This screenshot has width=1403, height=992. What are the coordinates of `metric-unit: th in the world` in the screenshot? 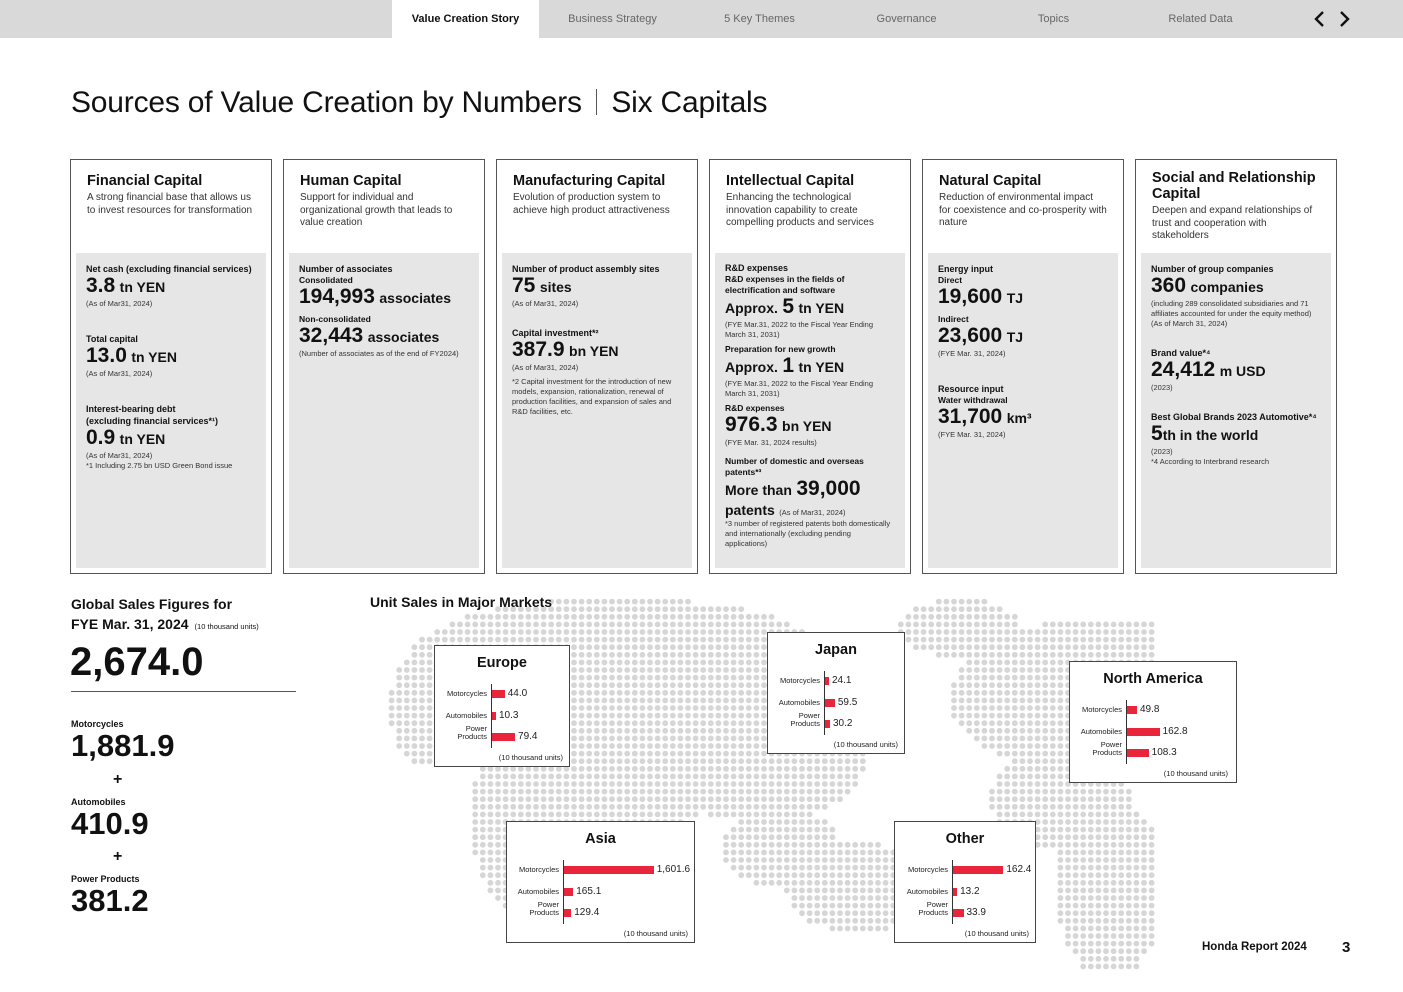 It's located at (1210, 435).